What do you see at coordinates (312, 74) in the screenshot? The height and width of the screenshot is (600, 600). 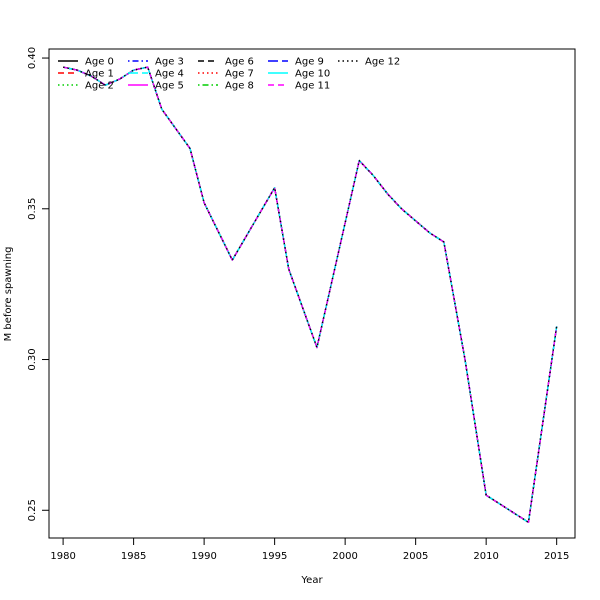 I see `legend-label: Age 10` at bounding box center [312, 74].